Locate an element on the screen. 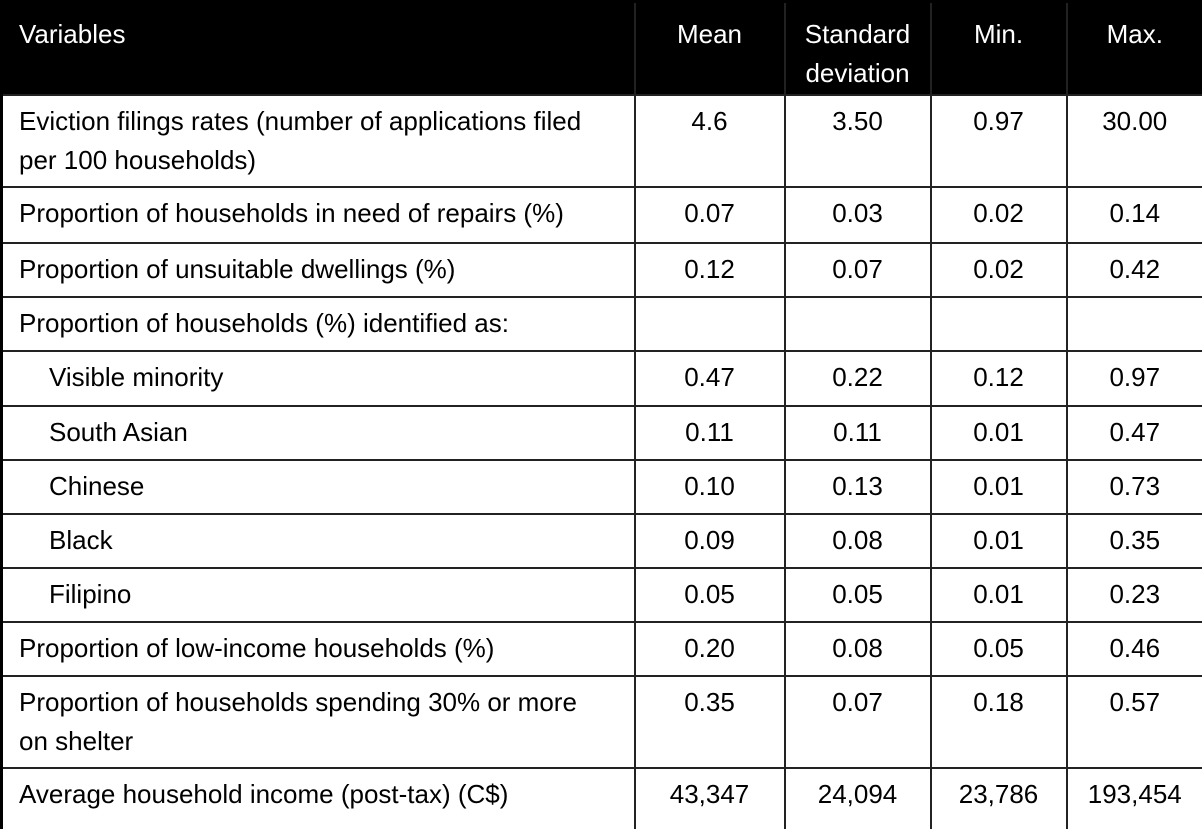  table-row: Filipino 0.05 0.05 0.01 0.23 is located at coordinates (601, 595).